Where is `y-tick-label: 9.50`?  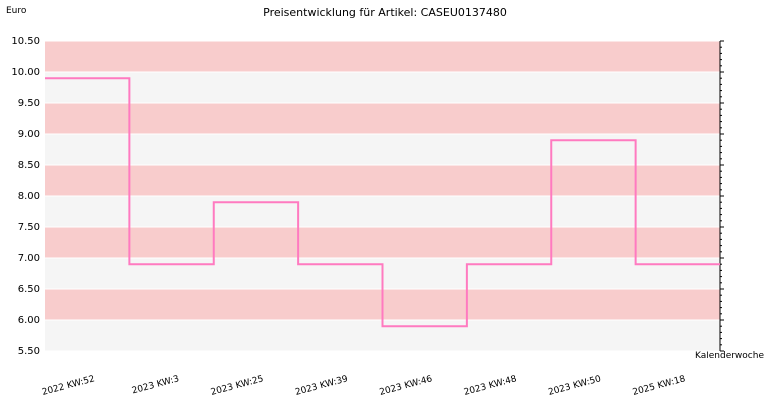
y-tick-label: 9.50 is located at coordinates (29, 103).